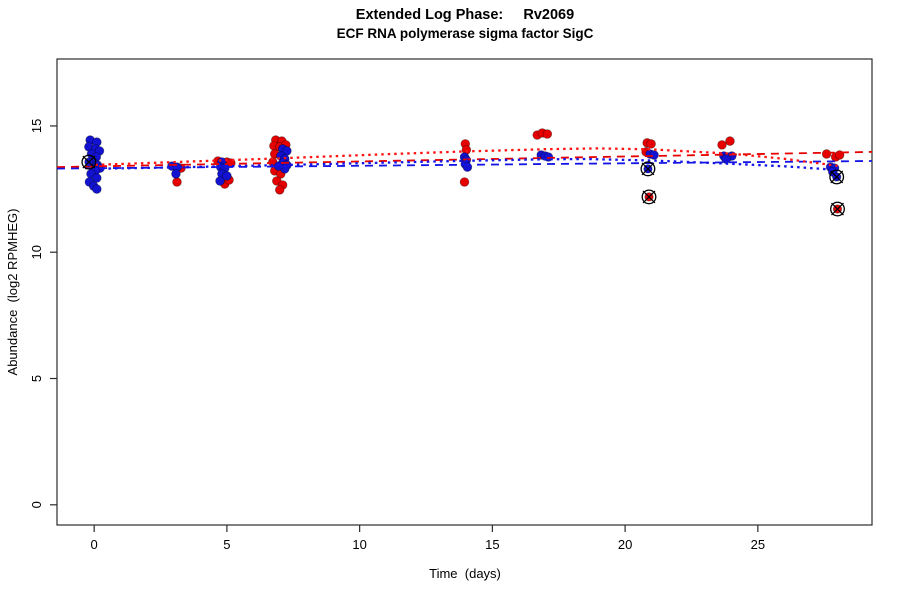 The image size is (900, 600). I want to click on y-tick-label: 5, so click(36, 378).